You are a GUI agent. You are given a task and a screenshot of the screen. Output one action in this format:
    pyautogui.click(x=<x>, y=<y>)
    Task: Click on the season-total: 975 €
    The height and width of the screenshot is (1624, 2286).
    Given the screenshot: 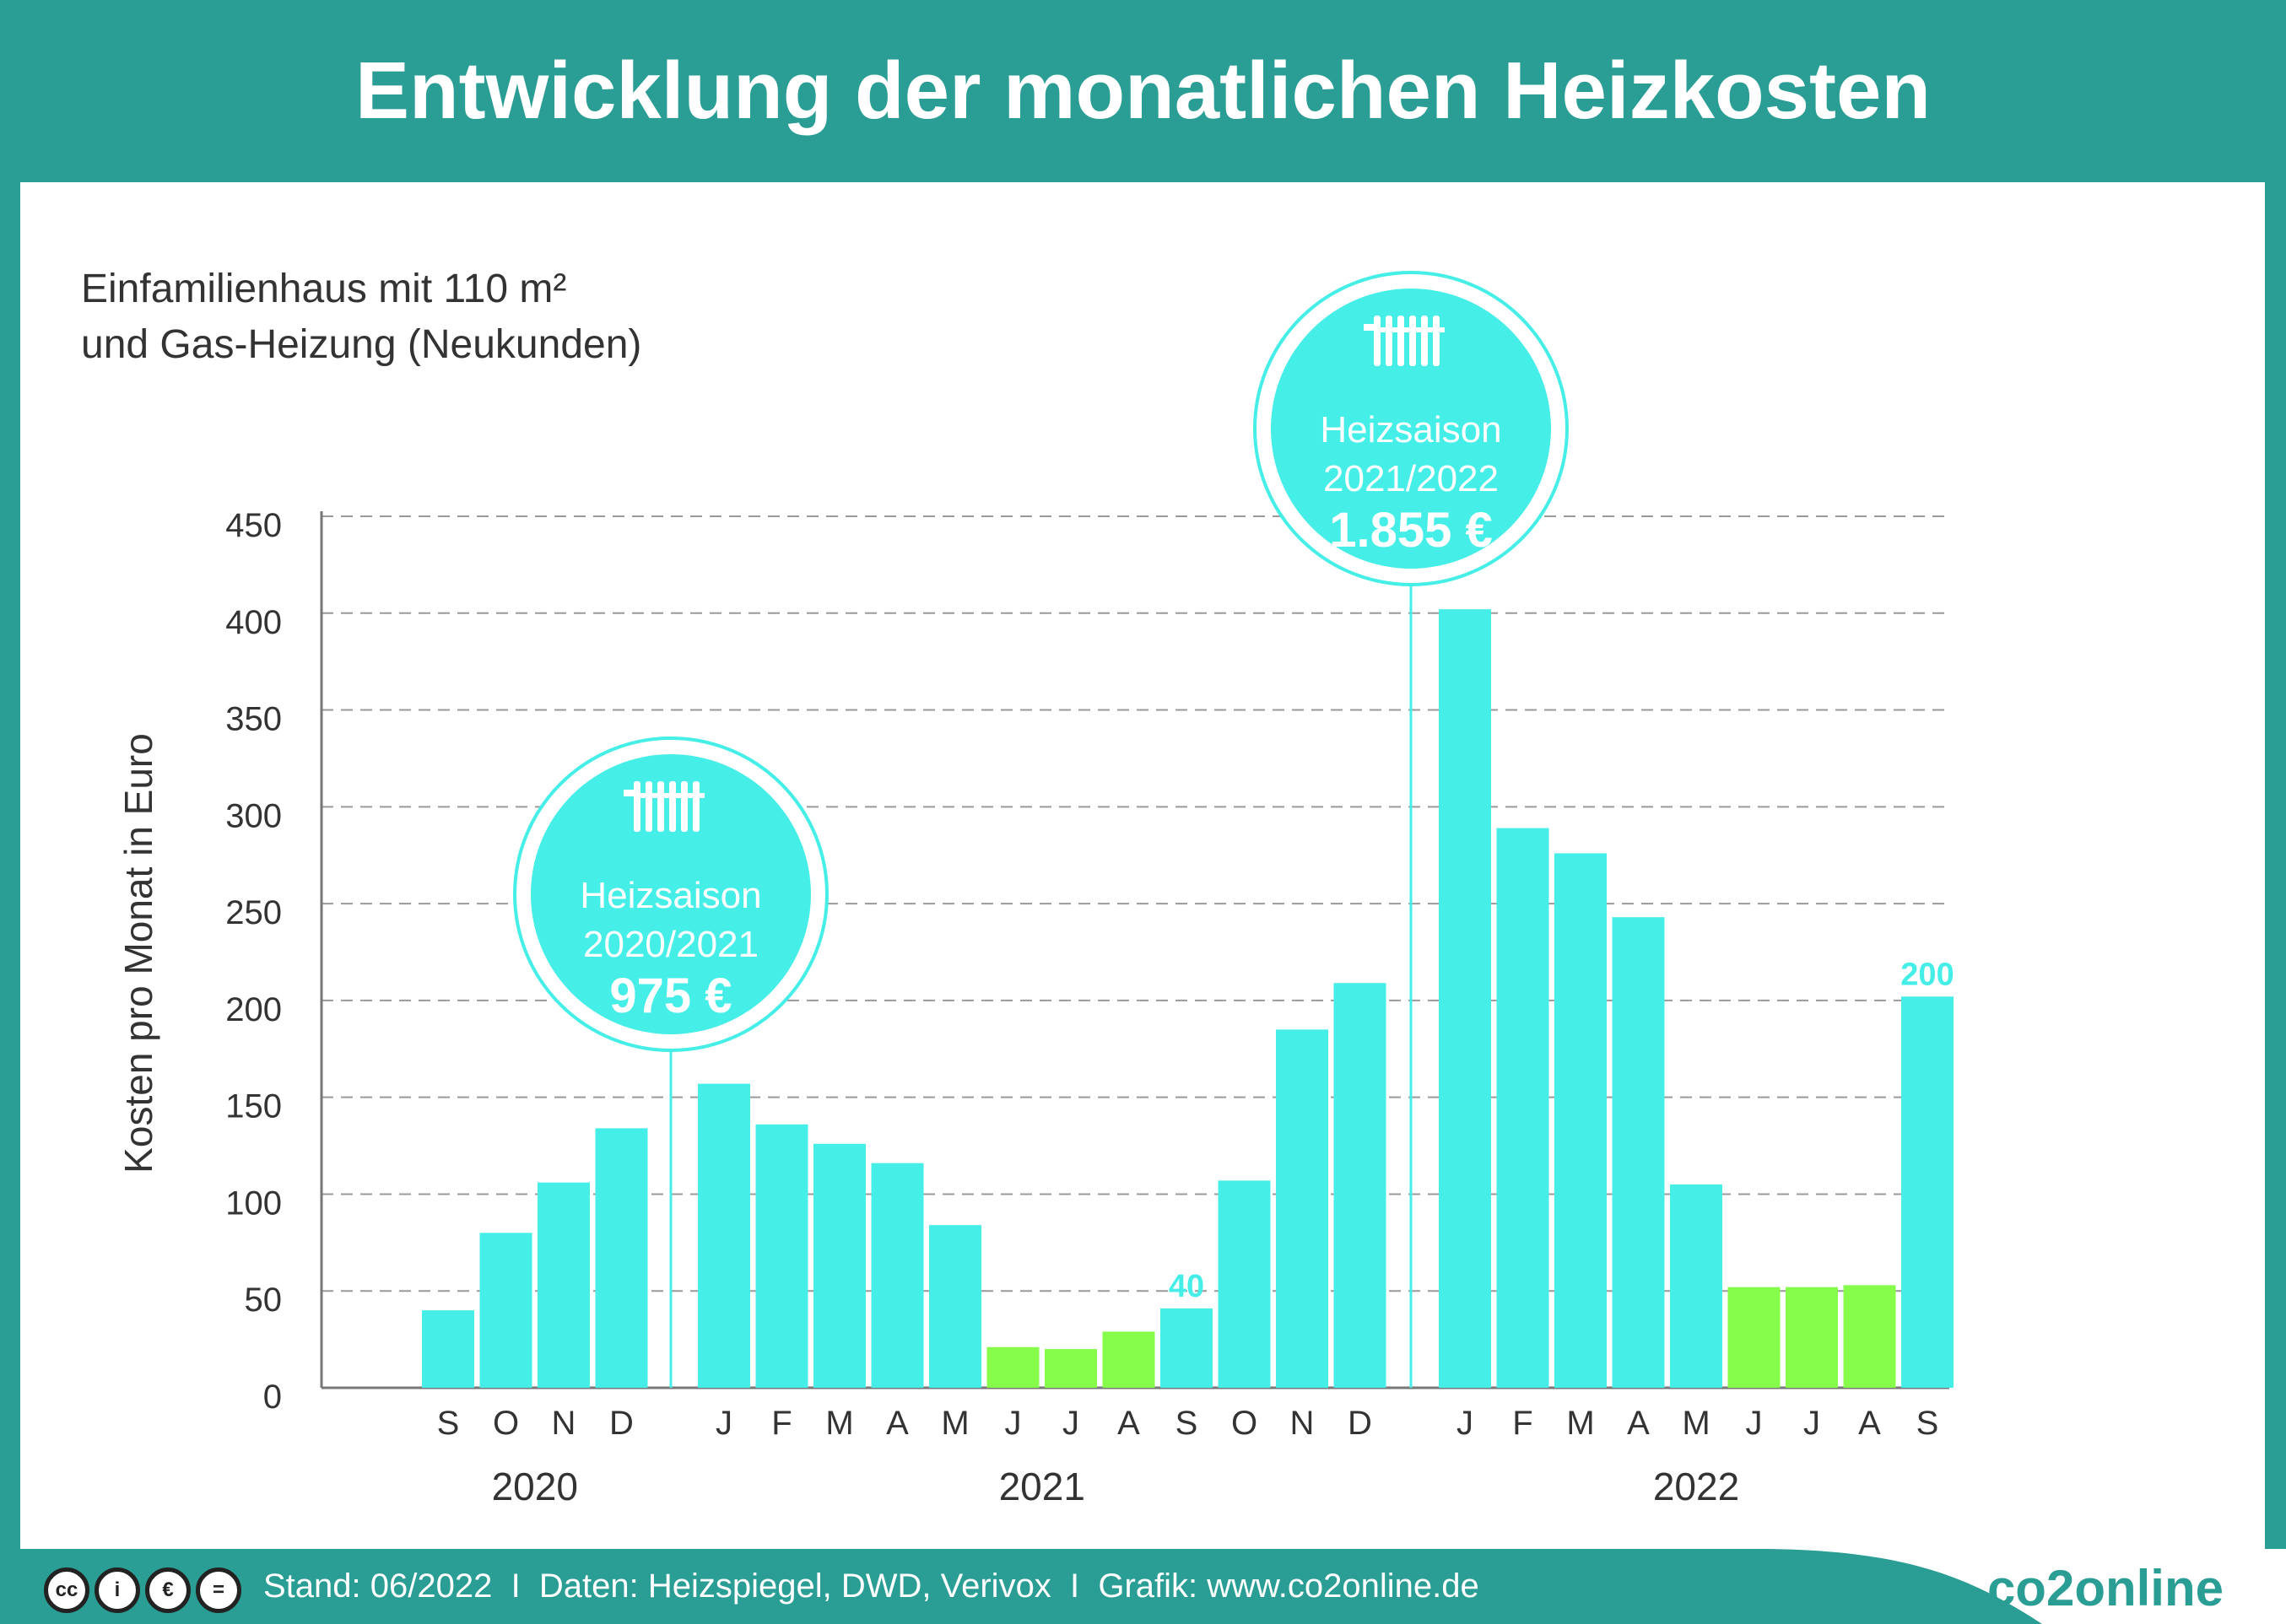 What is the action you would take?
    pyautogui.click(x=670, y=995)
    